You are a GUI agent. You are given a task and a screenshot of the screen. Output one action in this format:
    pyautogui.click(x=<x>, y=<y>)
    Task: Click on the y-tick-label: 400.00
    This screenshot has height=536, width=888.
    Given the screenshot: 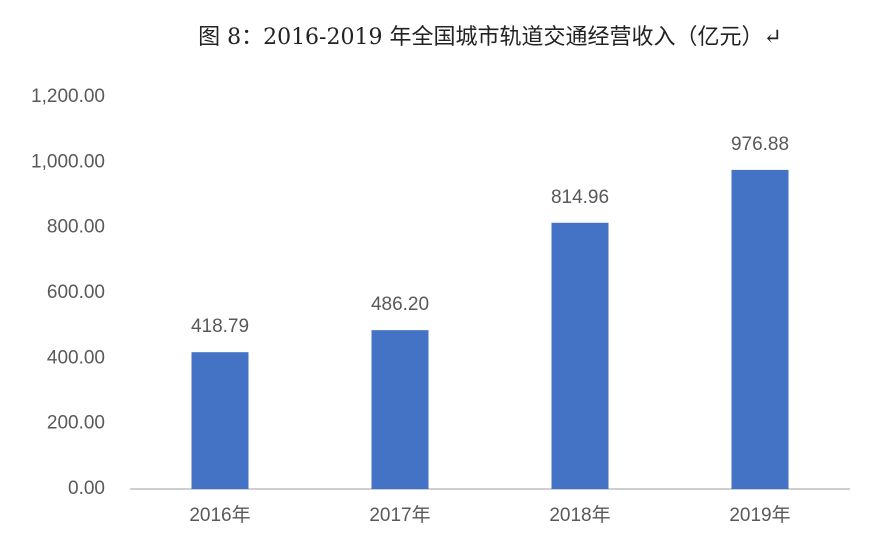 What is the action you would take?
    pyautogui.click(x=76, y=357)
    